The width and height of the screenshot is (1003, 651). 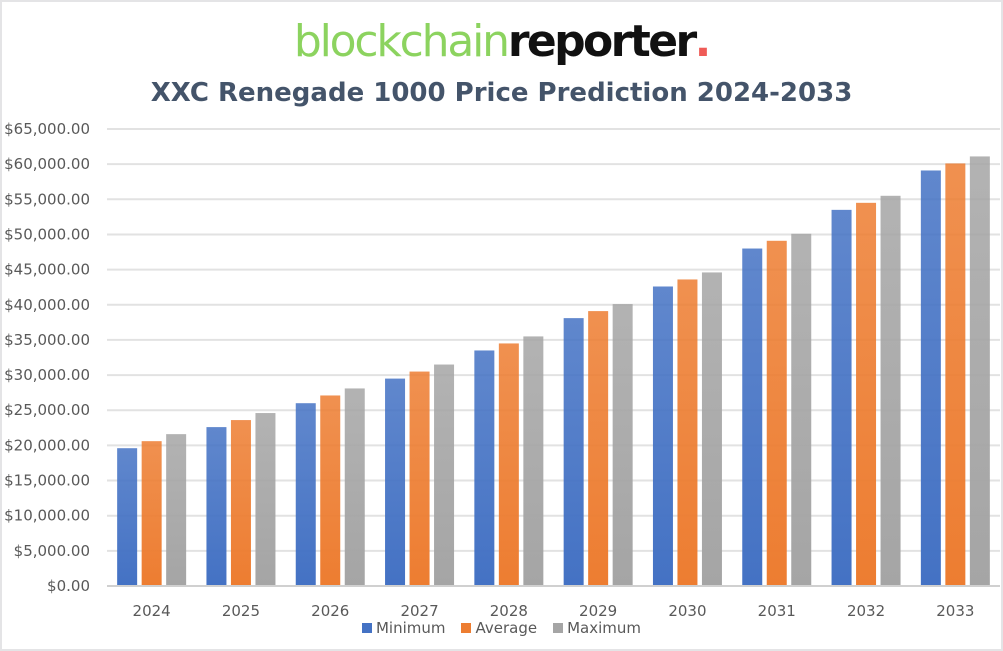 What do you see at coordinates (866, 394) in the screenshot?
I see `bar-average-2032` at bounding box center [866, 394].